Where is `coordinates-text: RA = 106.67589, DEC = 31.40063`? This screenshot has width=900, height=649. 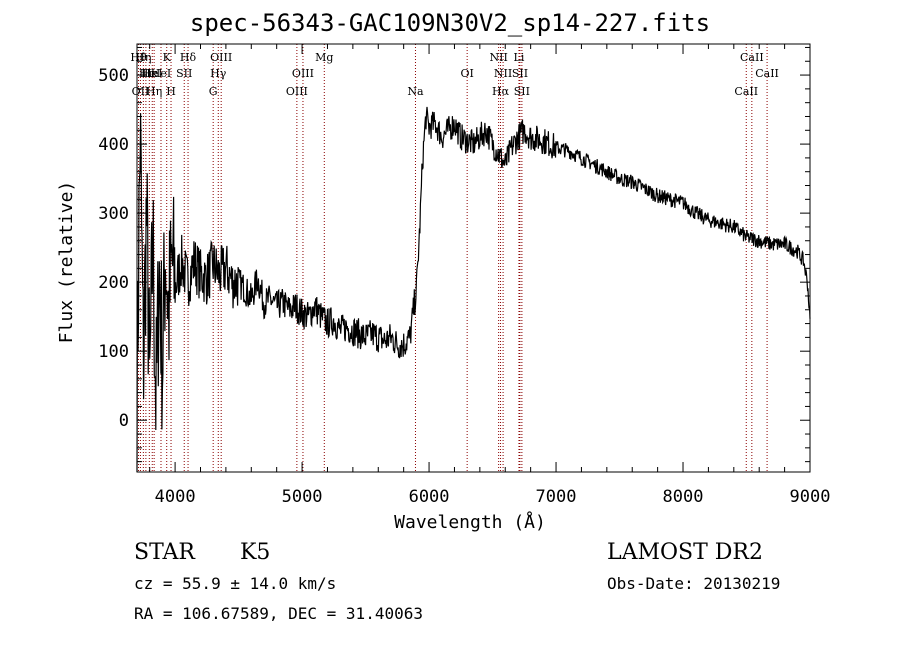 coordinates-text: RA = 106.67589, DEC = 31.40063 is located at coordinates (278, 613).